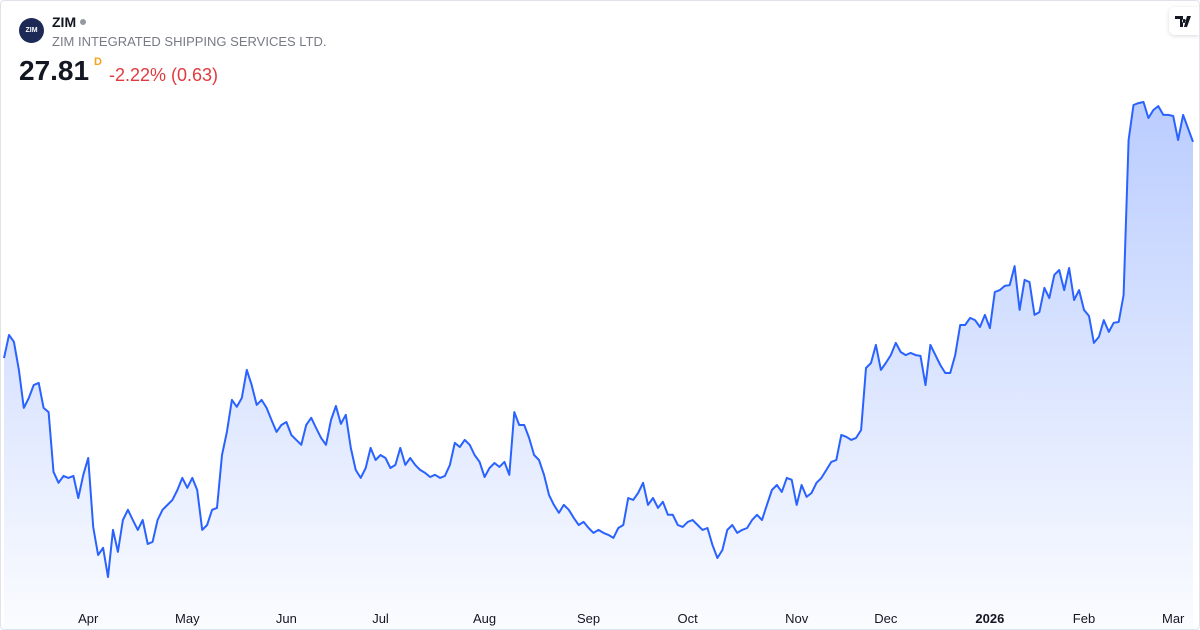 This screenshot has width=1200, height=630. I want to click on symbol-text: ZIM, so click(64, 22).